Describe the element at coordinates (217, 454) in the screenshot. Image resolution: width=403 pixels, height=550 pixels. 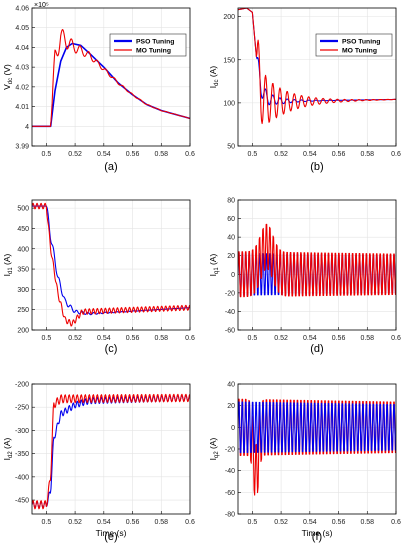
I see `y-axis-label-sub: q2` at that location.